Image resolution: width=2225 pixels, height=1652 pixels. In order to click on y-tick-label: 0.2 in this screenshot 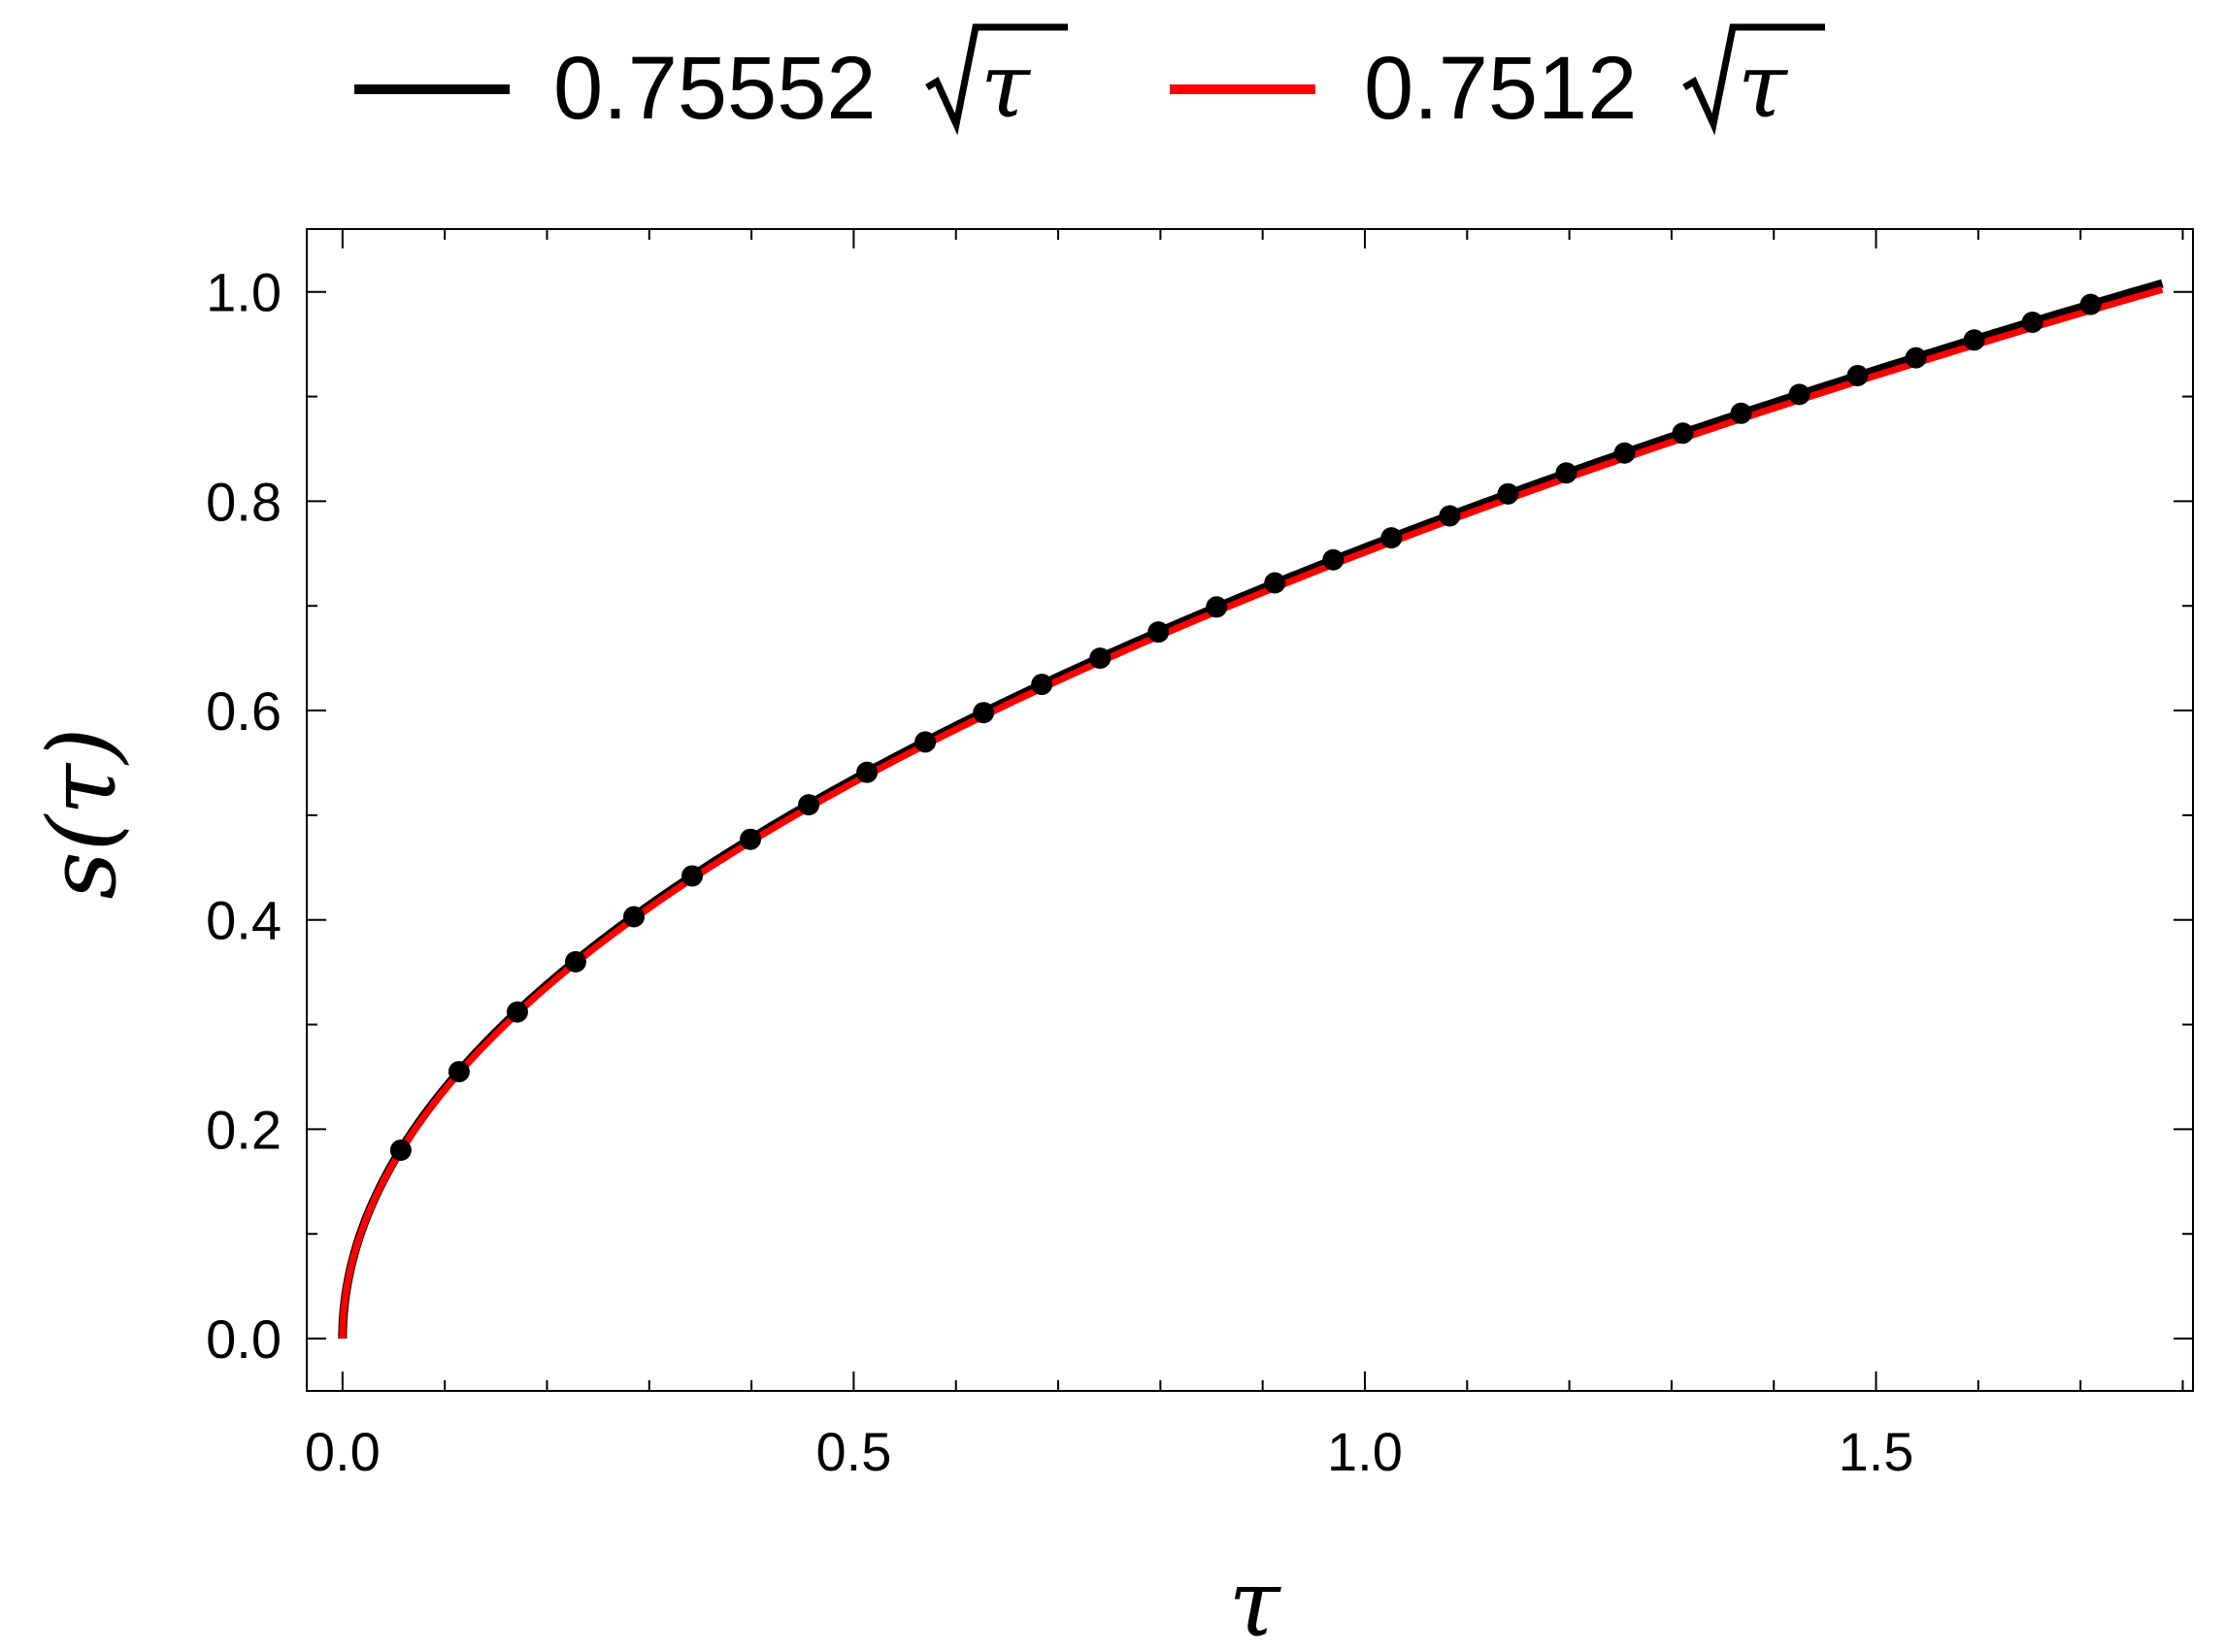, I will do `click(244, 1129)`.